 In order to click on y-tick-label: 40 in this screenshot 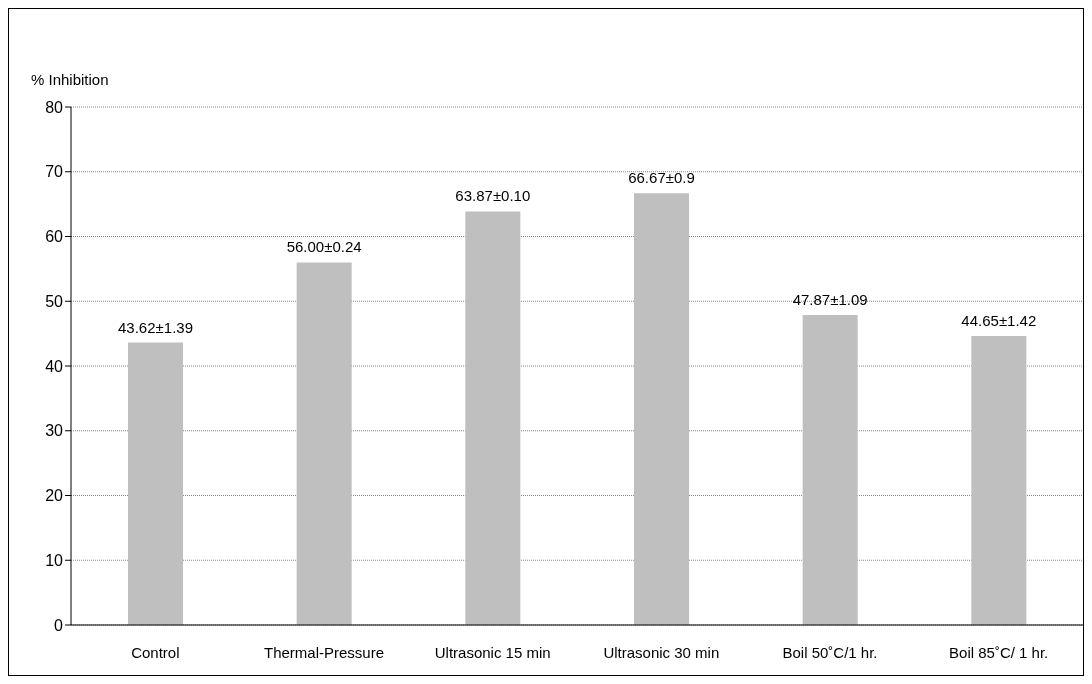, I will do `click(54, 366)`.